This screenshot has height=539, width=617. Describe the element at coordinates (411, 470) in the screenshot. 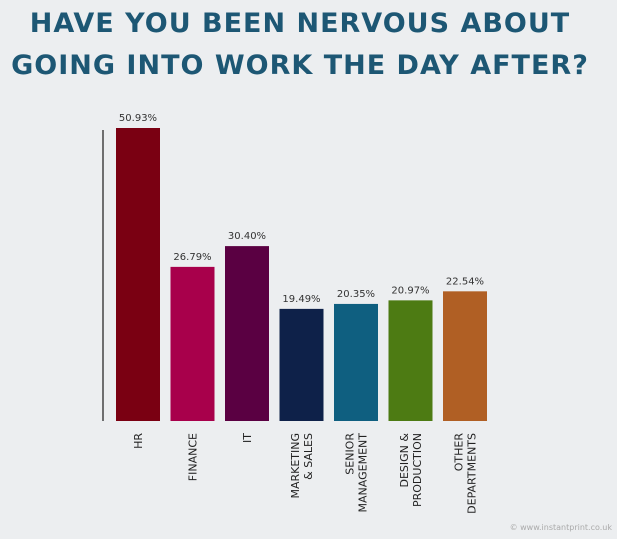

I see `x-tick-label: DESIGN &PRODUCTION` at that location.